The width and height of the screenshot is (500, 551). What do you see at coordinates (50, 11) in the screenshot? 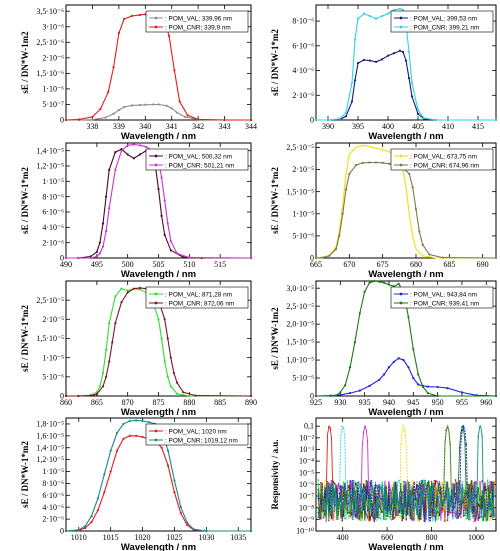
I see `y-tick-label: 3,5·10⁻⁶` at bounding box center [50, 11].